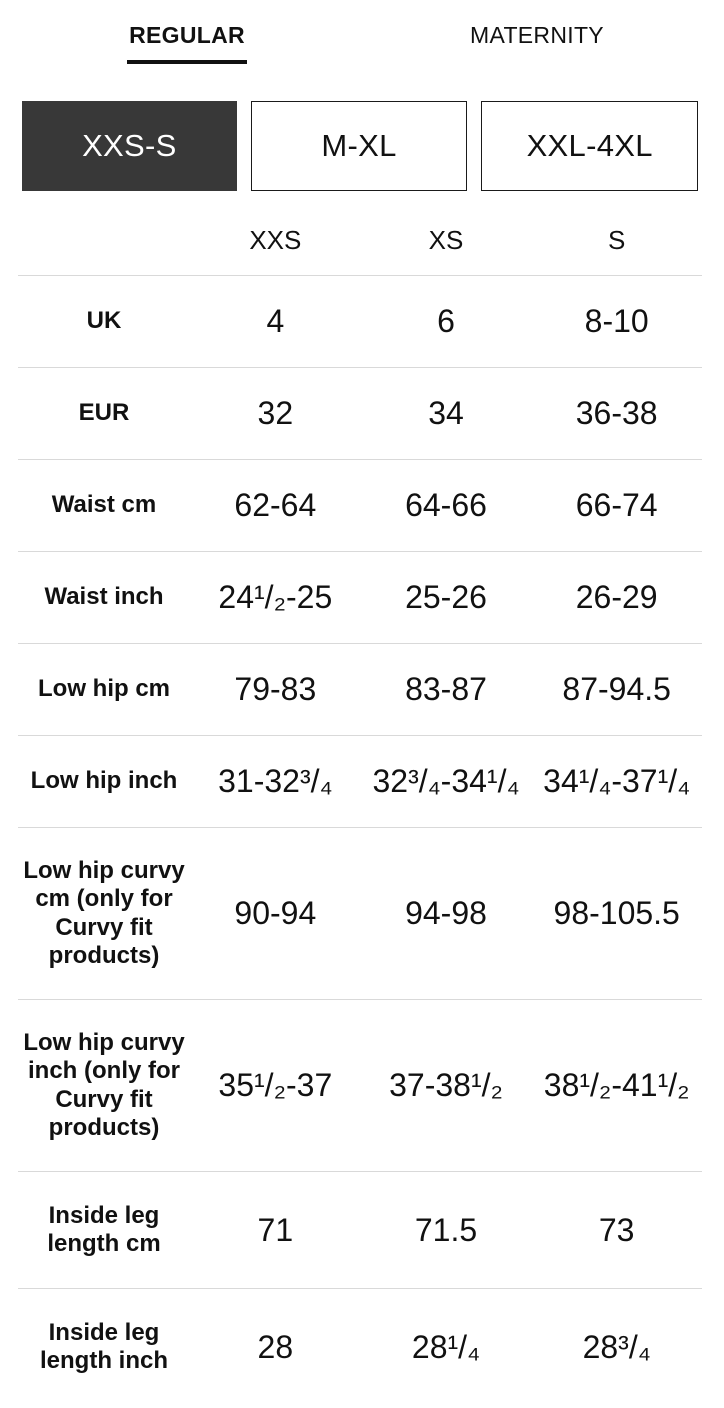  I want to click on table-header-row: XXS XS S, so click(360, 240).